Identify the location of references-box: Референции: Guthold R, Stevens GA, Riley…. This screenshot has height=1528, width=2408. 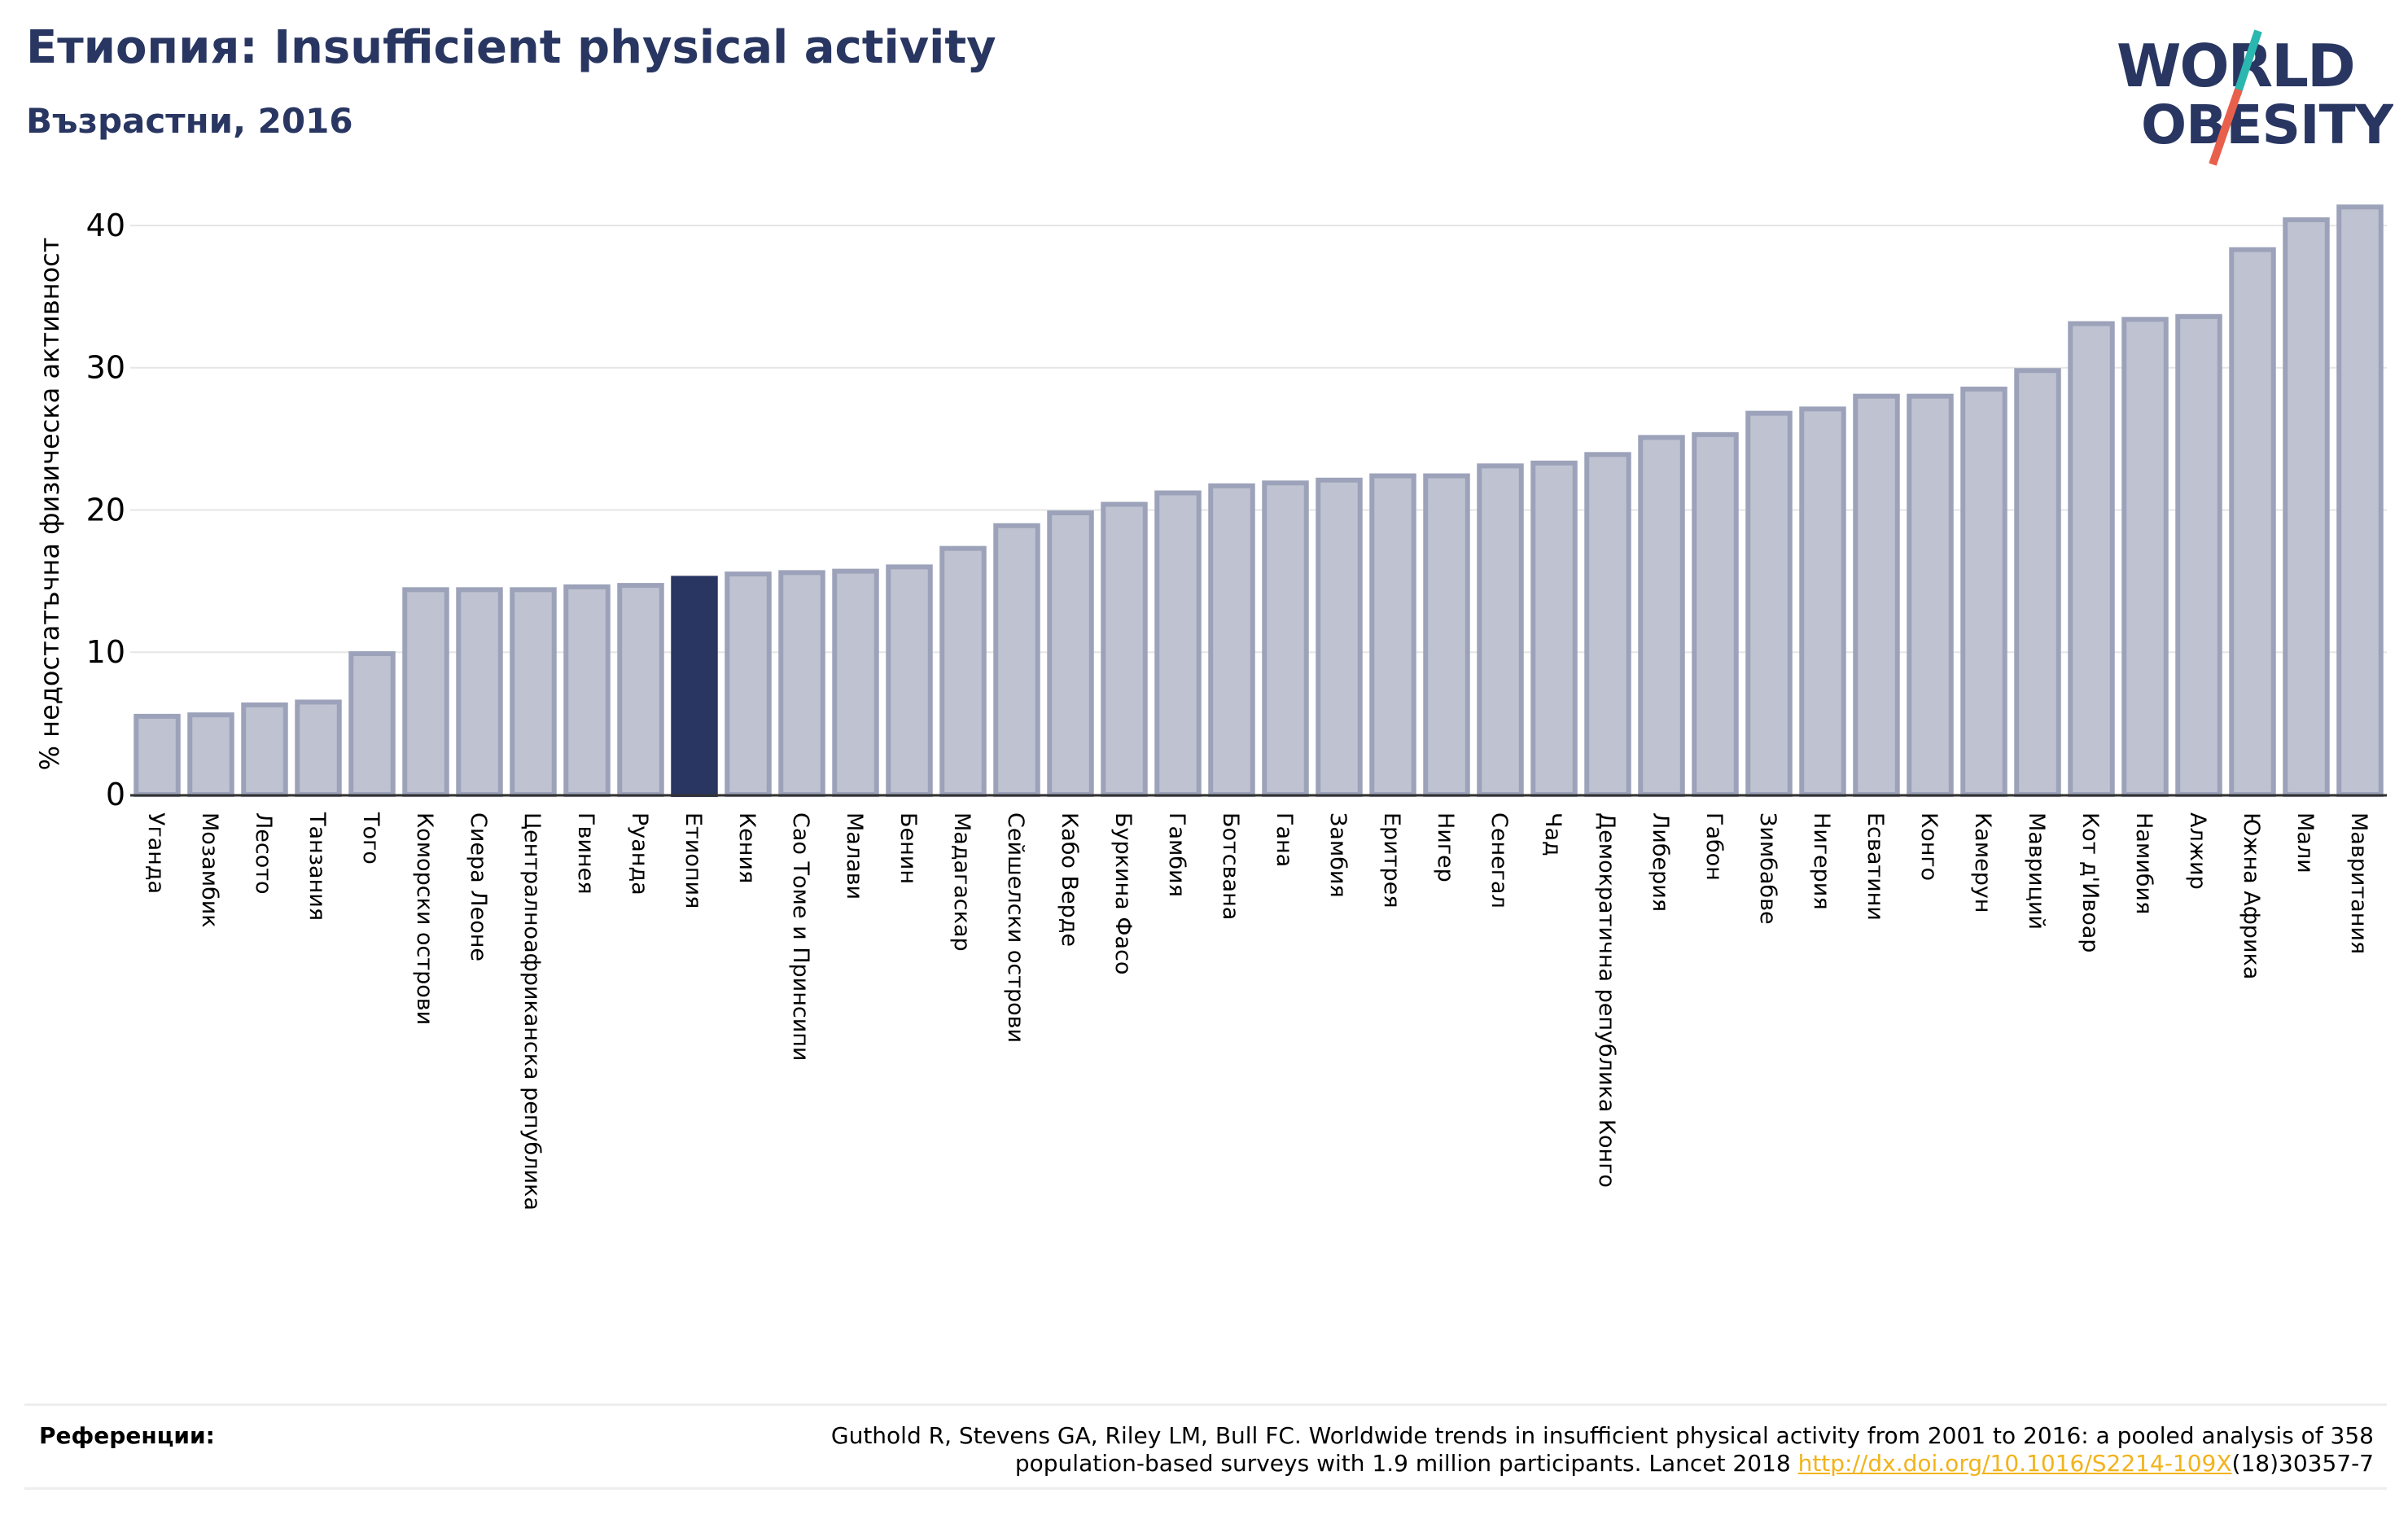
(1206, 1446).